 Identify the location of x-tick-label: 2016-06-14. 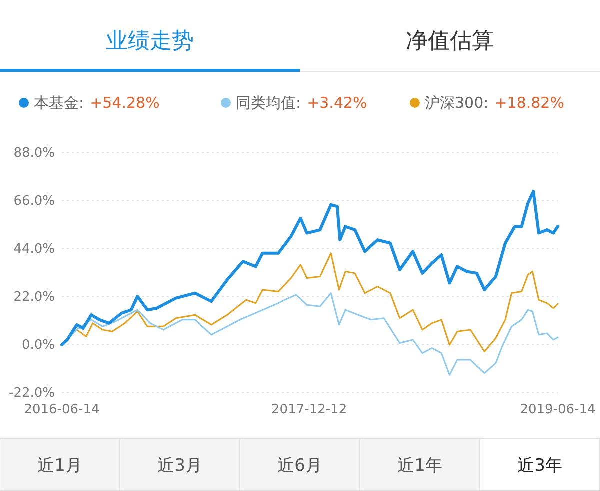
(62, 410).